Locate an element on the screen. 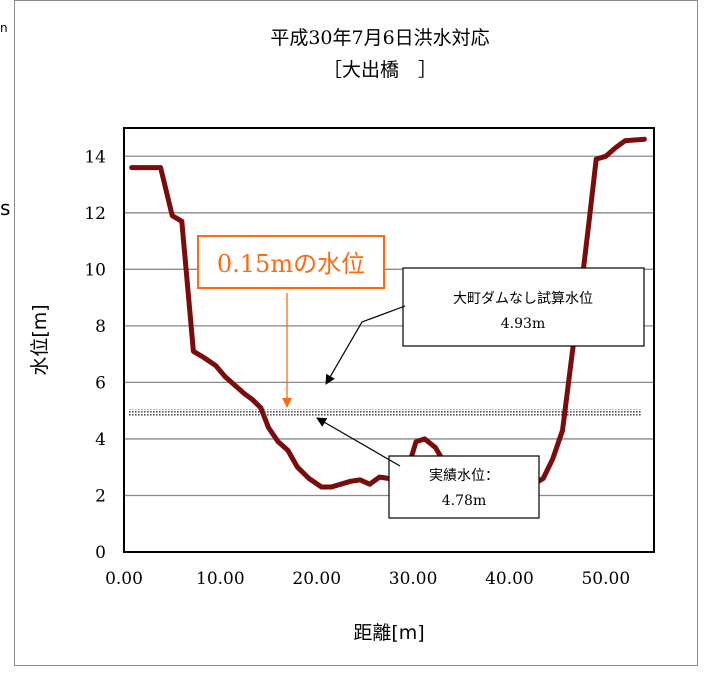 Image resolution: width=708 pixels, height=680 pixels. x-tick-label-10.00: 10.00 is located at coordinates (220, 579).